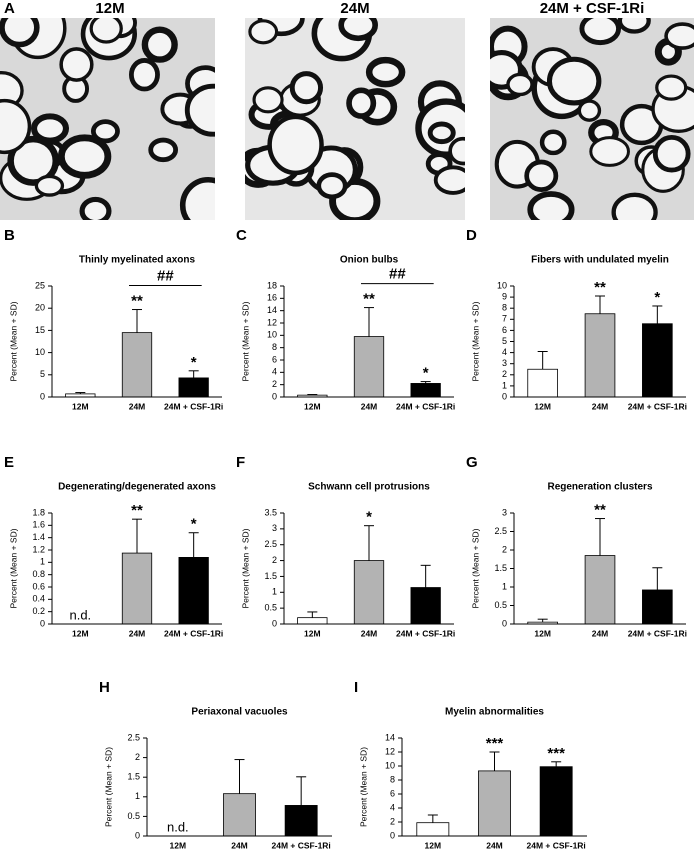  I want to click on y-tick-label: 3.5, so click(270, 512).